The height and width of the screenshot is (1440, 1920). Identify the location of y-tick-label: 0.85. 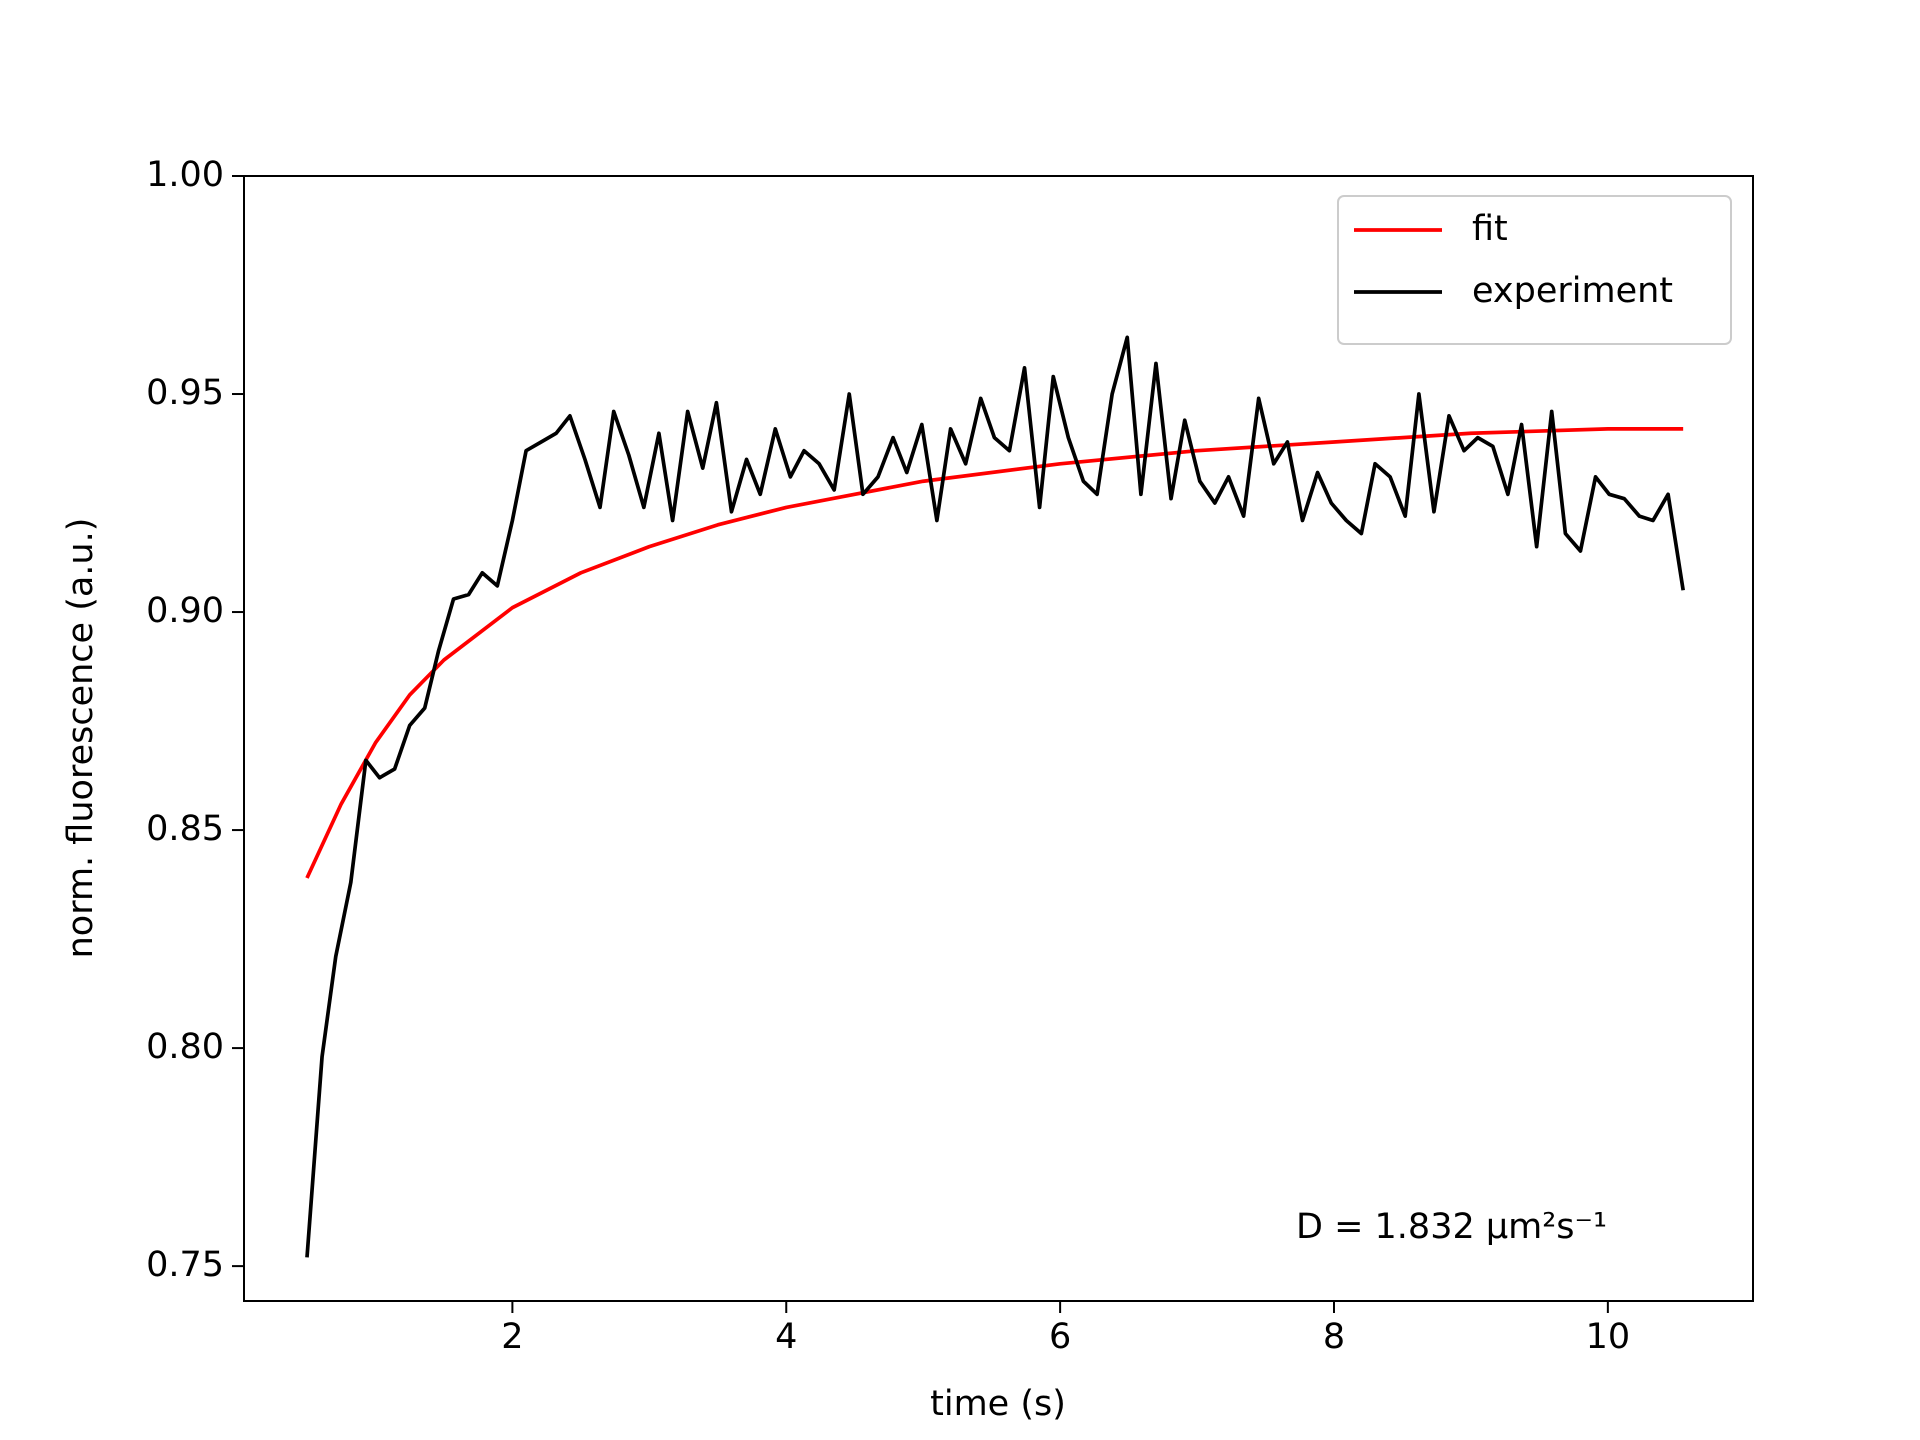
(185, 829).